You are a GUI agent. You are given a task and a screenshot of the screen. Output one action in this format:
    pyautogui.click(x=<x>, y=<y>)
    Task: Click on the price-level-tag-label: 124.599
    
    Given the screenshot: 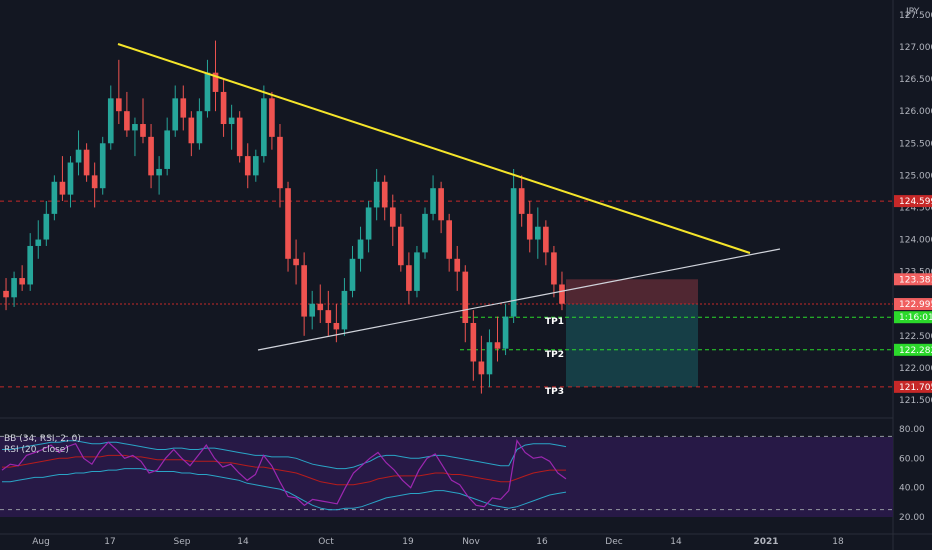 What is the action you would take?
    pyautogui.click(x=915, y=202)
    